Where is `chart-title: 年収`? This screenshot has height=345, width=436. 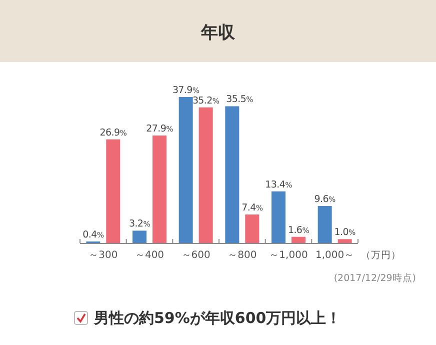
chart-title: 年収 is located at coordinates (218, 33).